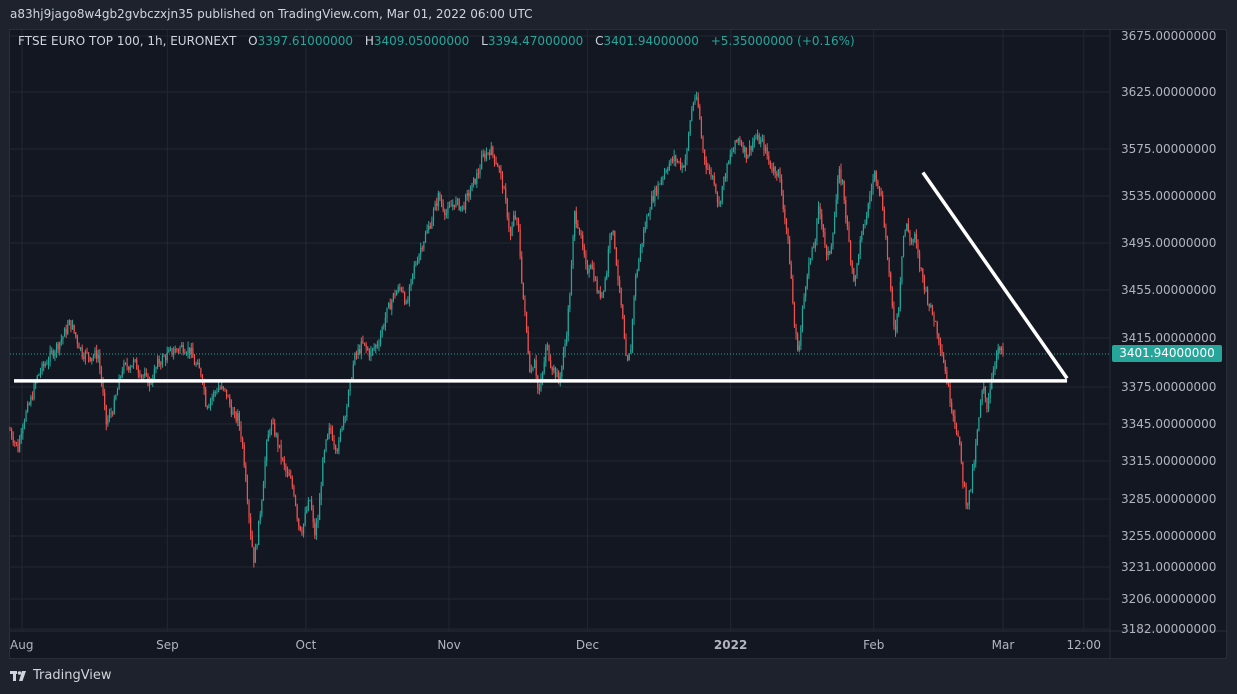 This screenshot has height=694, width=1237. Describe the element at coordinates (305, 41) in the screenshot. I see `open-value: 3397.61000000` at that location.